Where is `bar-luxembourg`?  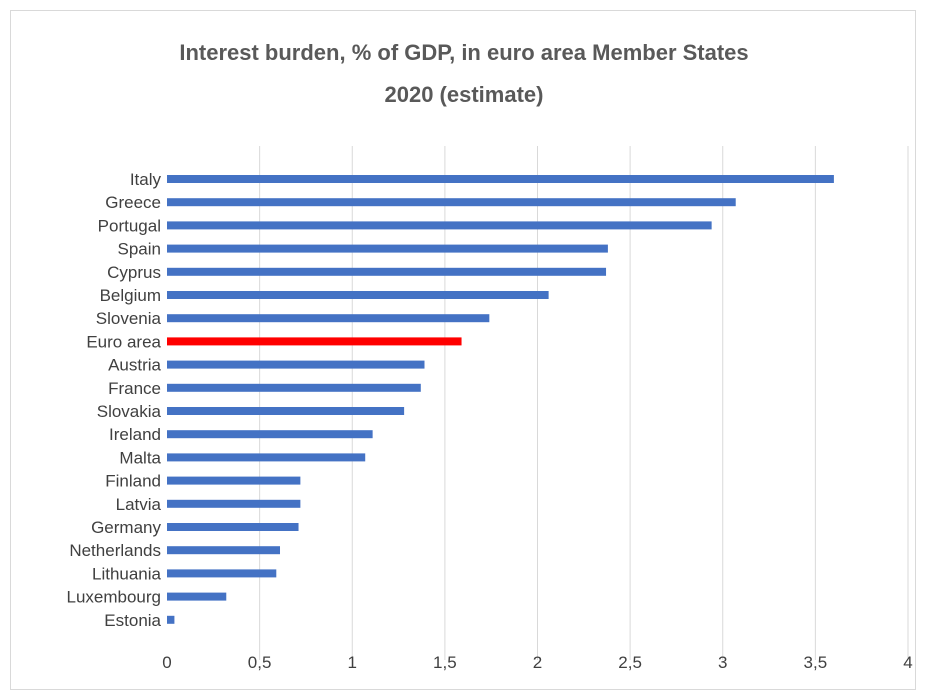 bar-luxembourg is located at coordinates (197, 596).